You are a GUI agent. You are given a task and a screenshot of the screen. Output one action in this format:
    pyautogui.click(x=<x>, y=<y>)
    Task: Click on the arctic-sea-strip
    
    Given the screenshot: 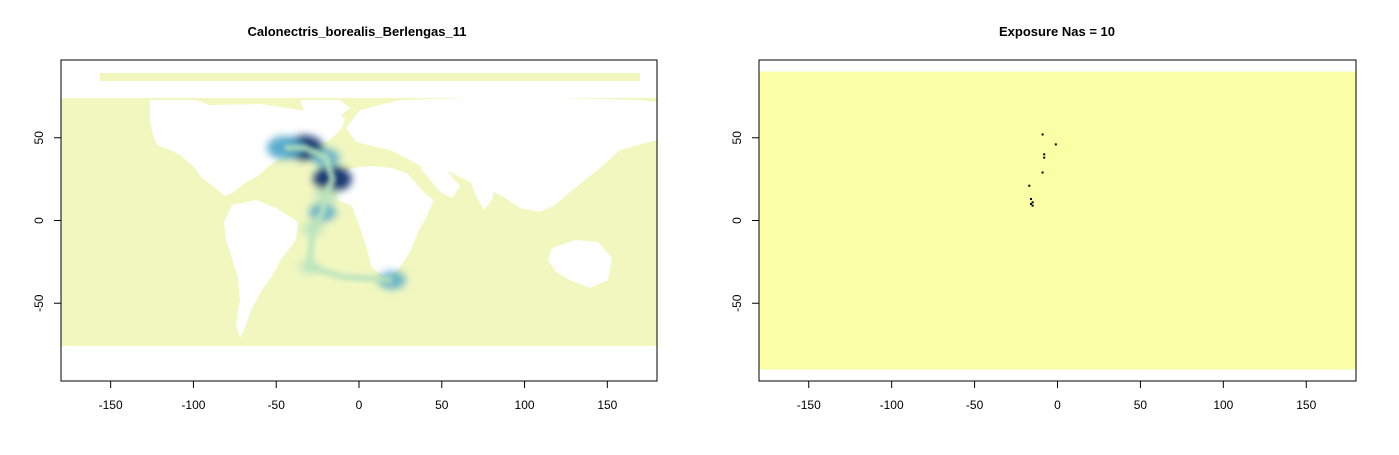 What is the action you would take?
    pyautogui.click(x=370, y=77)
    